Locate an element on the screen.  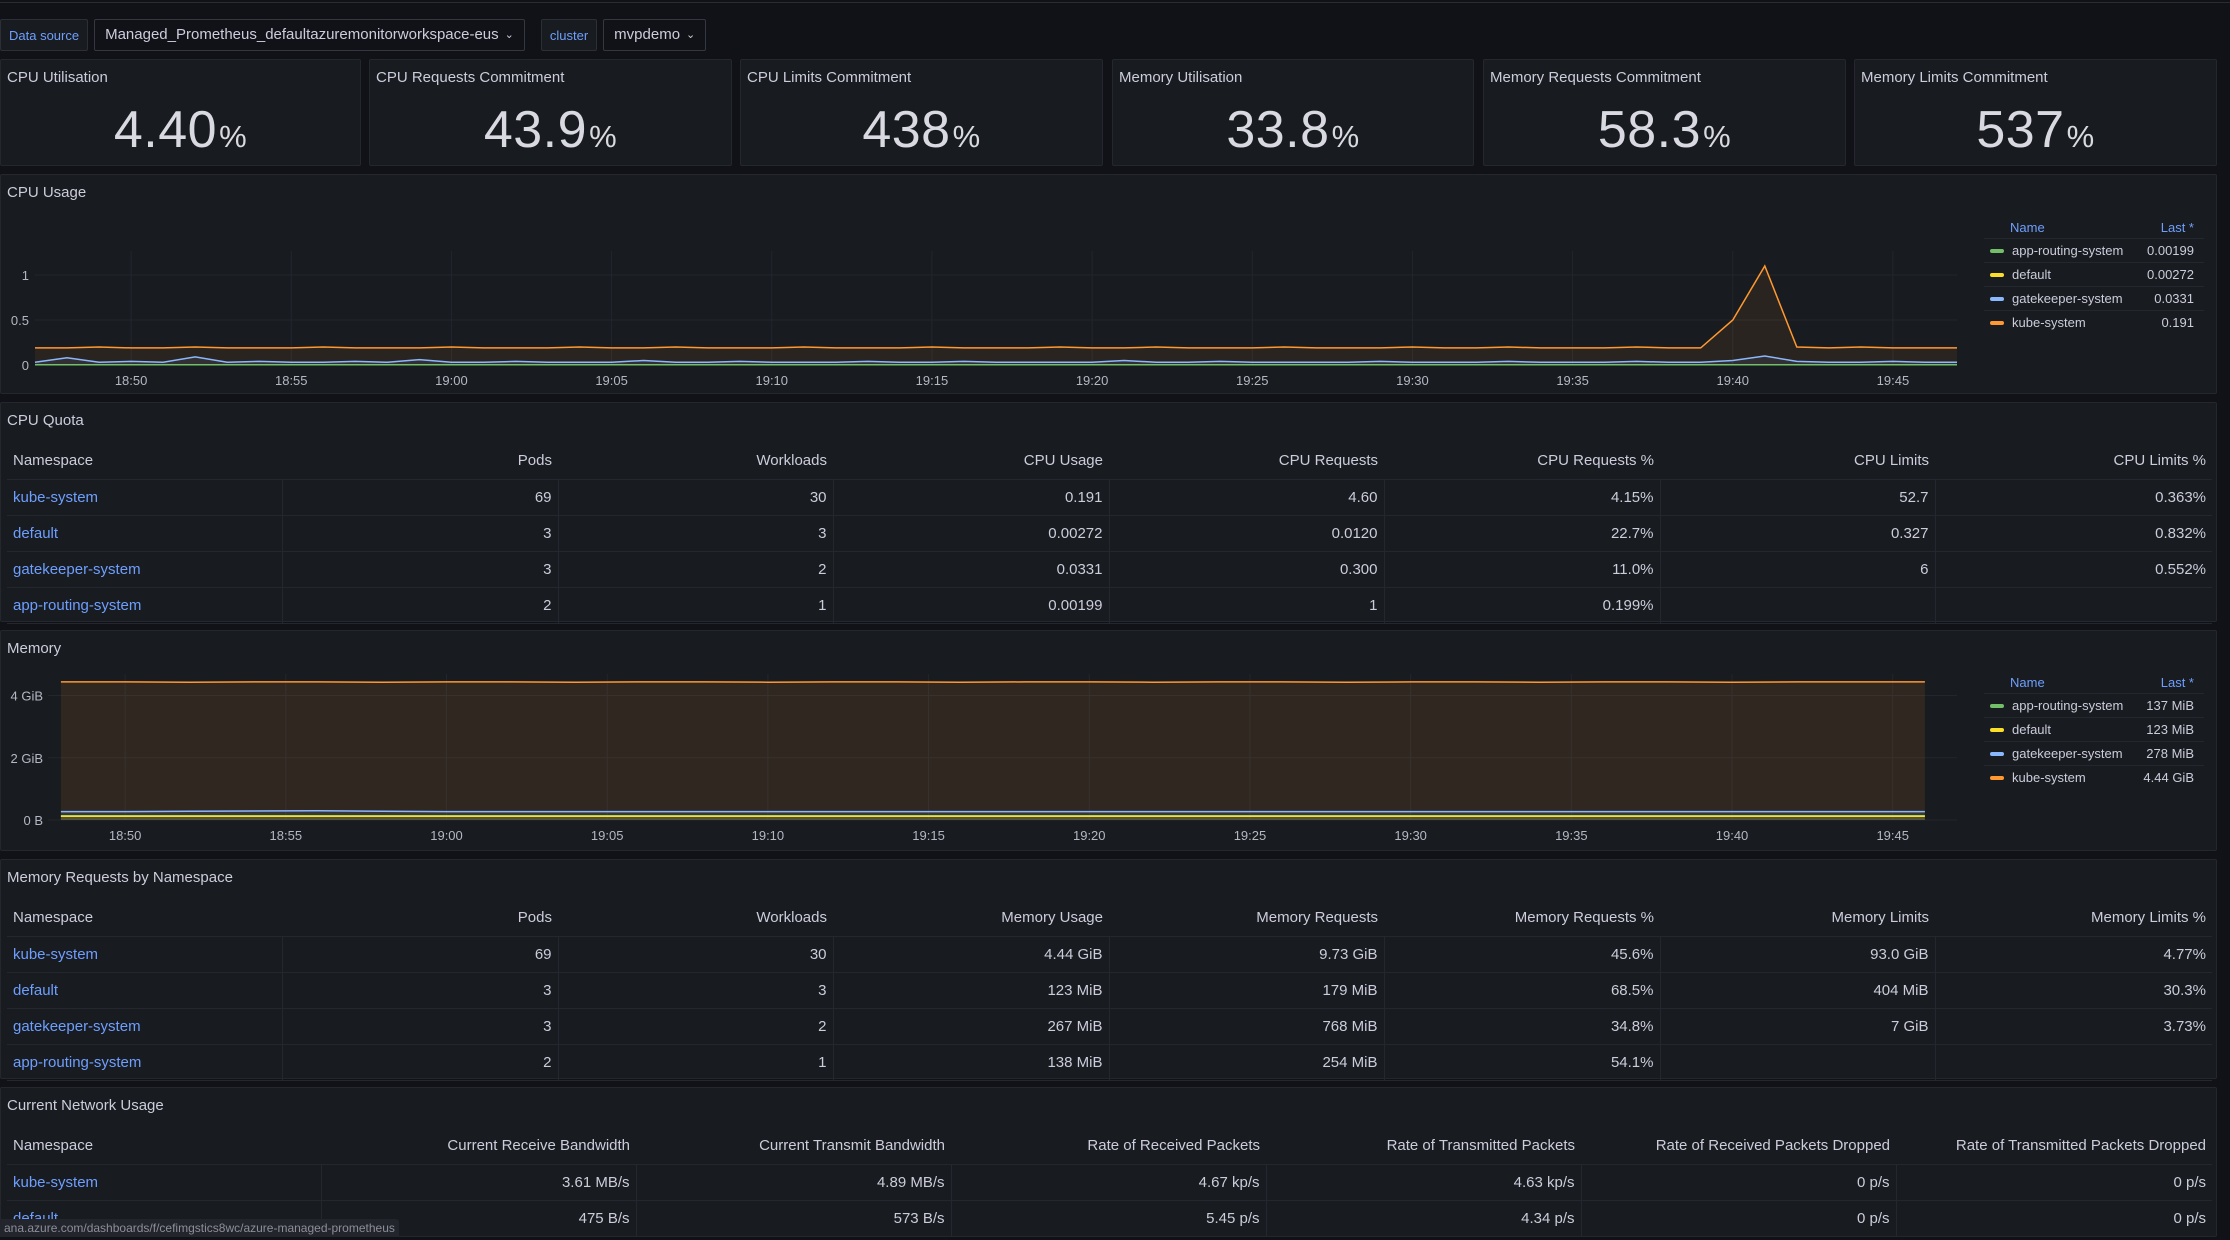
table-cell: 4.44 GiB is located at coordinates (971, 954).